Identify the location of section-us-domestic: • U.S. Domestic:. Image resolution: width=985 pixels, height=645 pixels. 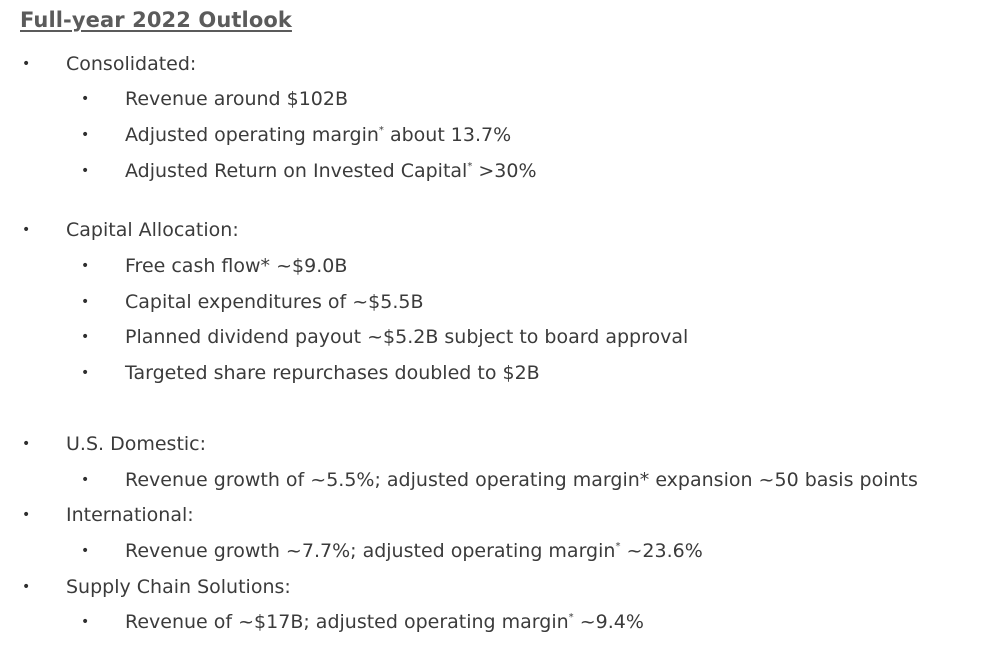
(114, 444).